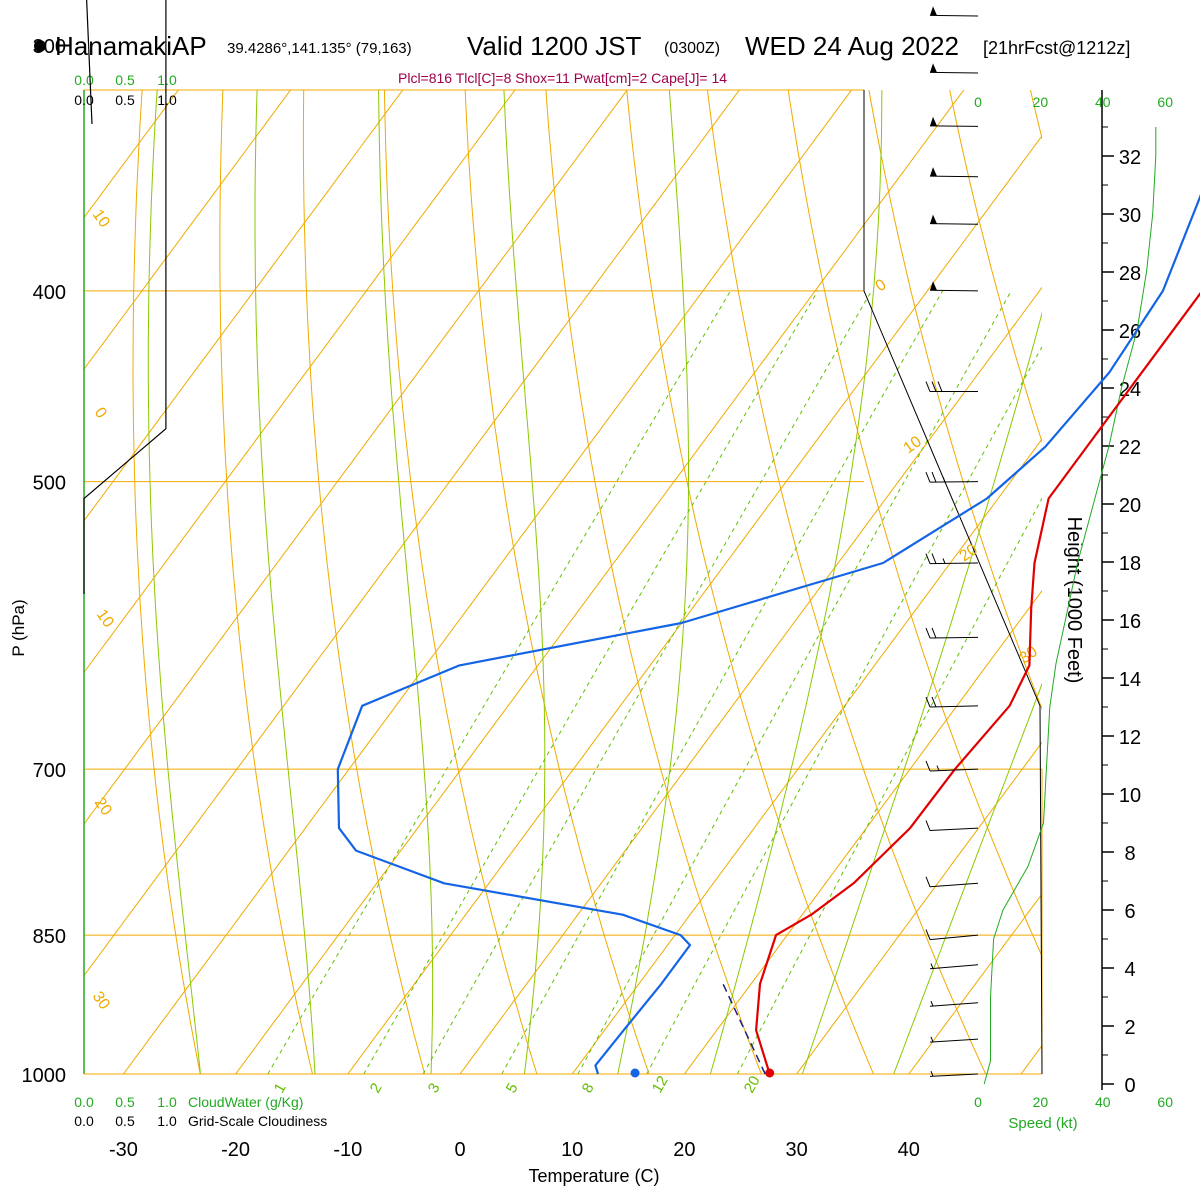  What do you see at coordinates (684, 1150) in the screenshot?
I see `temperature-tick-label: 20` at bounding box center [684, 1150].